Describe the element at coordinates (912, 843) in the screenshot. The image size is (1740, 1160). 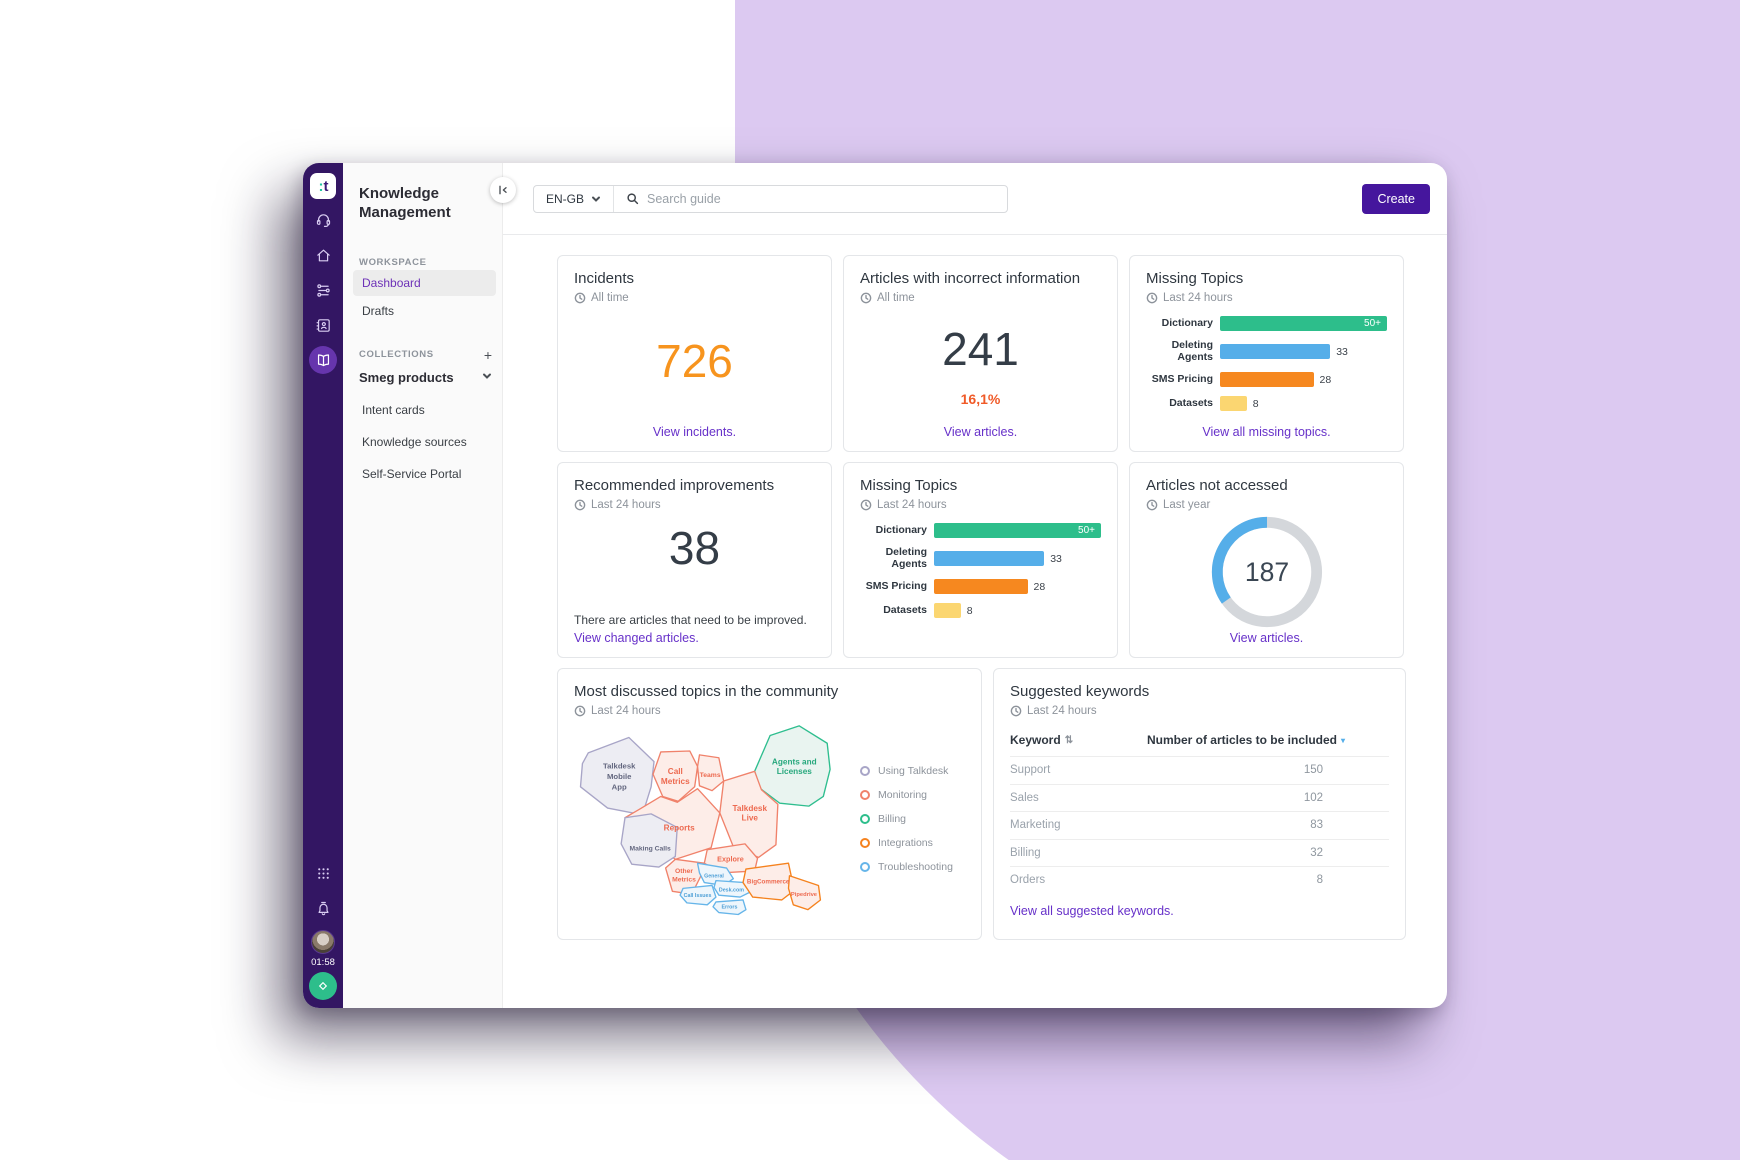
I see `legend-integrations: Integrations` at that location.